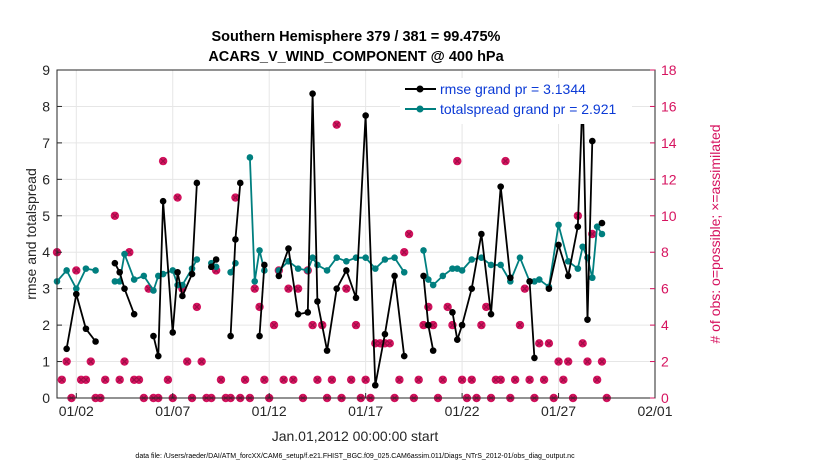 The image size is (830, 470). I want to click on y-tick-label: 2, so click(46, 325).